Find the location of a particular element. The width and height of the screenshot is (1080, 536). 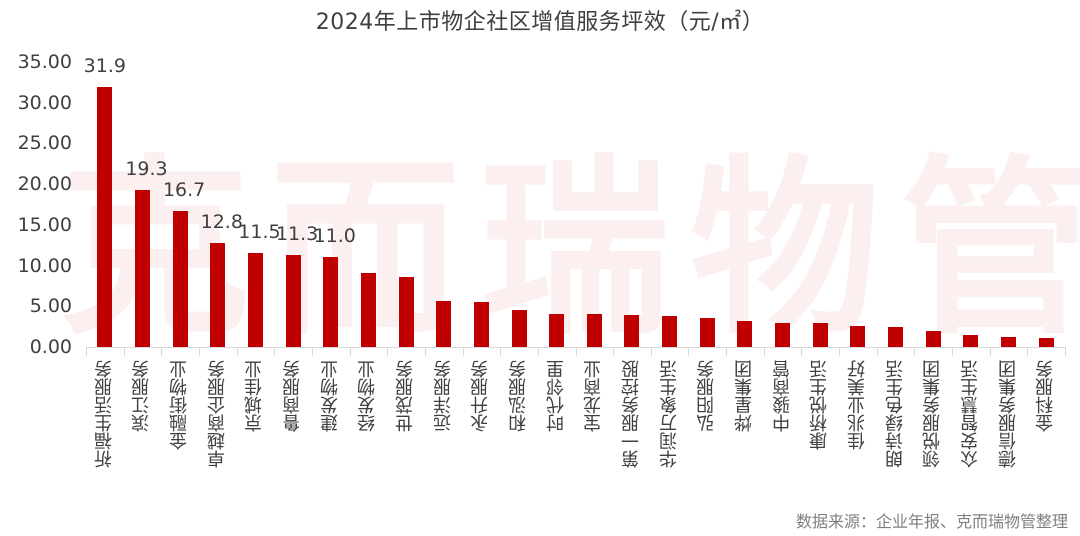

x-category-label: 京城佳业 is located at coordinates (255, 396).